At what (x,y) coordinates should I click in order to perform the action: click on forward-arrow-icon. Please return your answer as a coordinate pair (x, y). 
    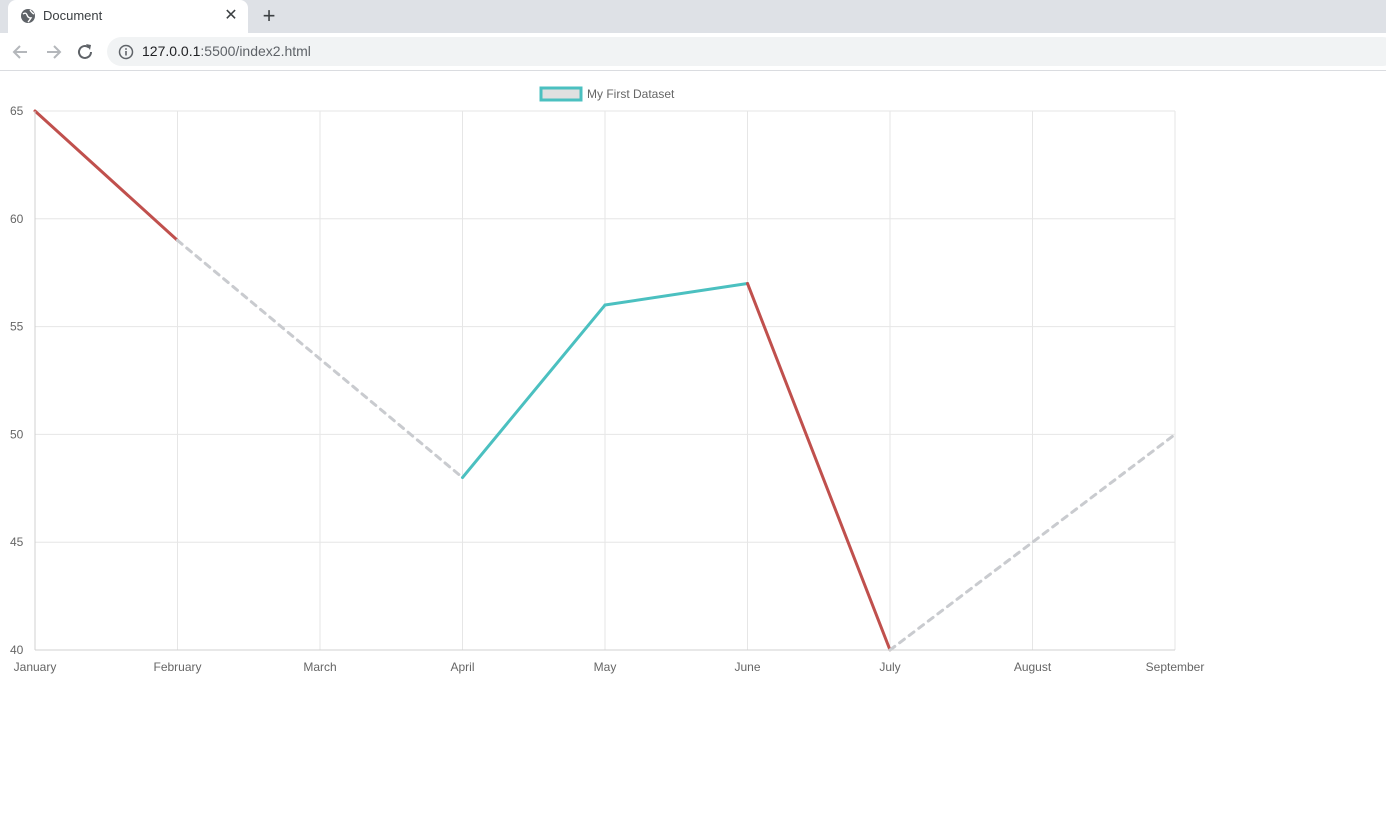
    Looking at the image, I should click on (53, 52).